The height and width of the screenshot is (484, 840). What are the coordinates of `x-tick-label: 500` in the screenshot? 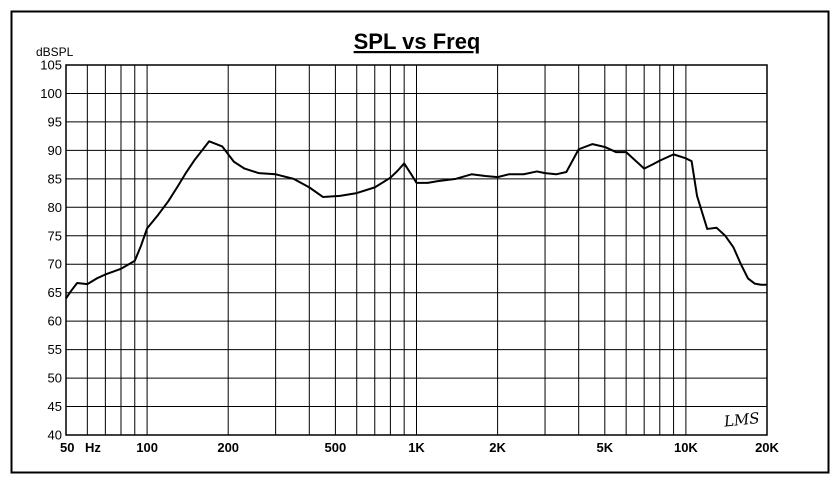 It's located at (336, 447).